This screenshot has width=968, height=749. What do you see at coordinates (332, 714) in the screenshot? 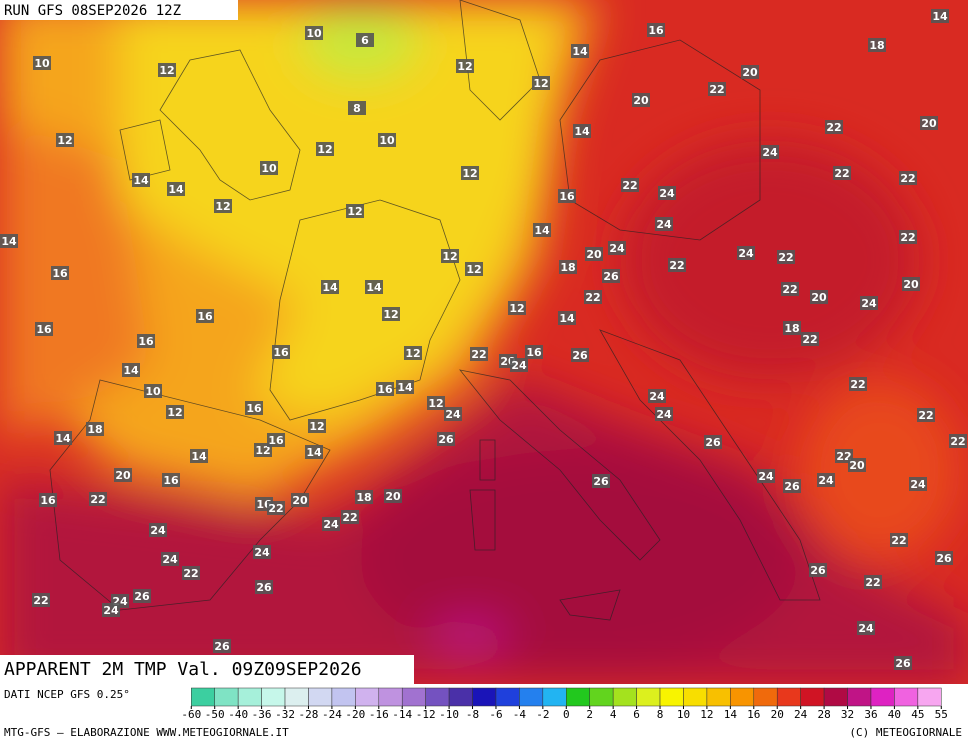
I see `colorbar-tick-label: -24` at bounding box center [332, 714].